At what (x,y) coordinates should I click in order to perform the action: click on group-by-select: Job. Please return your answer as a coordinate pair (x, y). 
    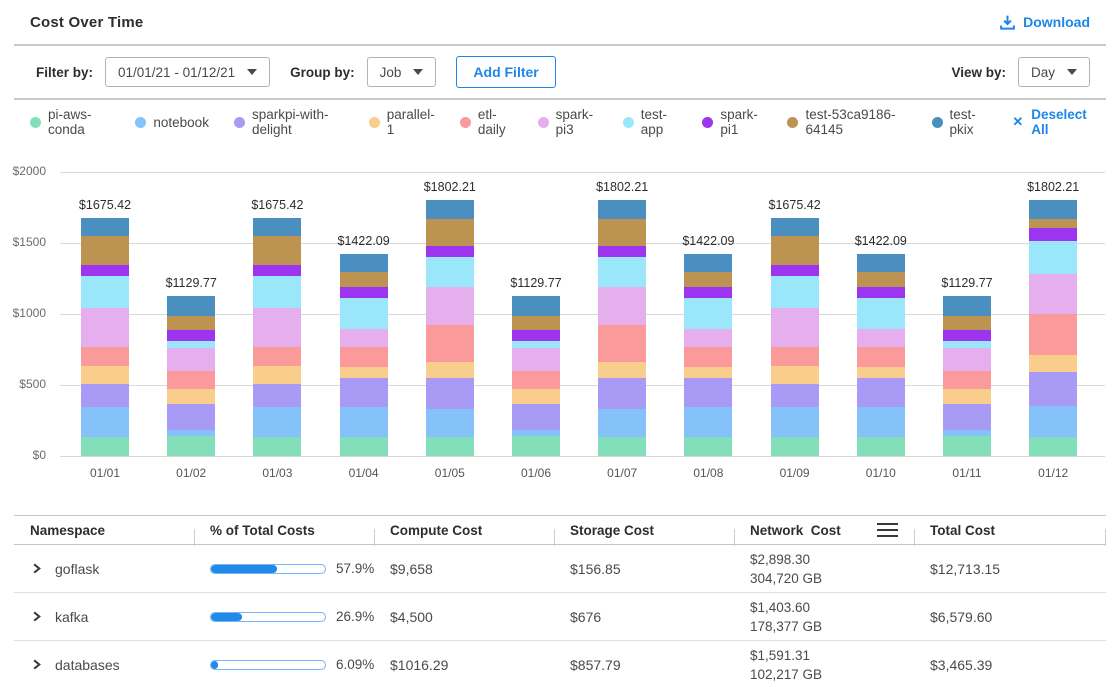
    Looking at the image, I should click on (401, 72).